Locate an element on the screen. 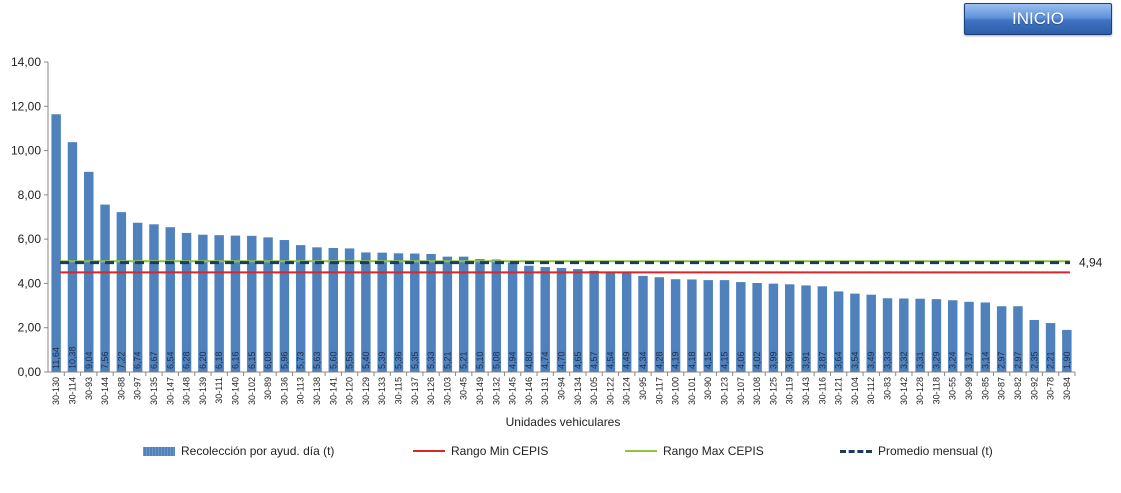 This screenshot has height=493, width=1121. bar-data-label: 7,22 is located at coordinates (121, 360).